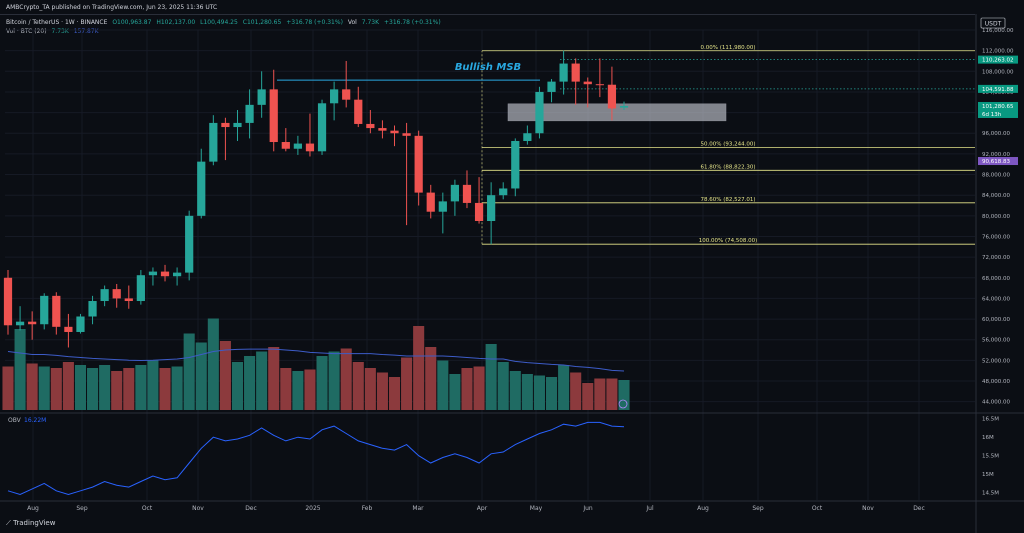 The height and width of the screenshot is (533, 1024). I want to click on msb-label: Bullish MSB, so click(488, 67).